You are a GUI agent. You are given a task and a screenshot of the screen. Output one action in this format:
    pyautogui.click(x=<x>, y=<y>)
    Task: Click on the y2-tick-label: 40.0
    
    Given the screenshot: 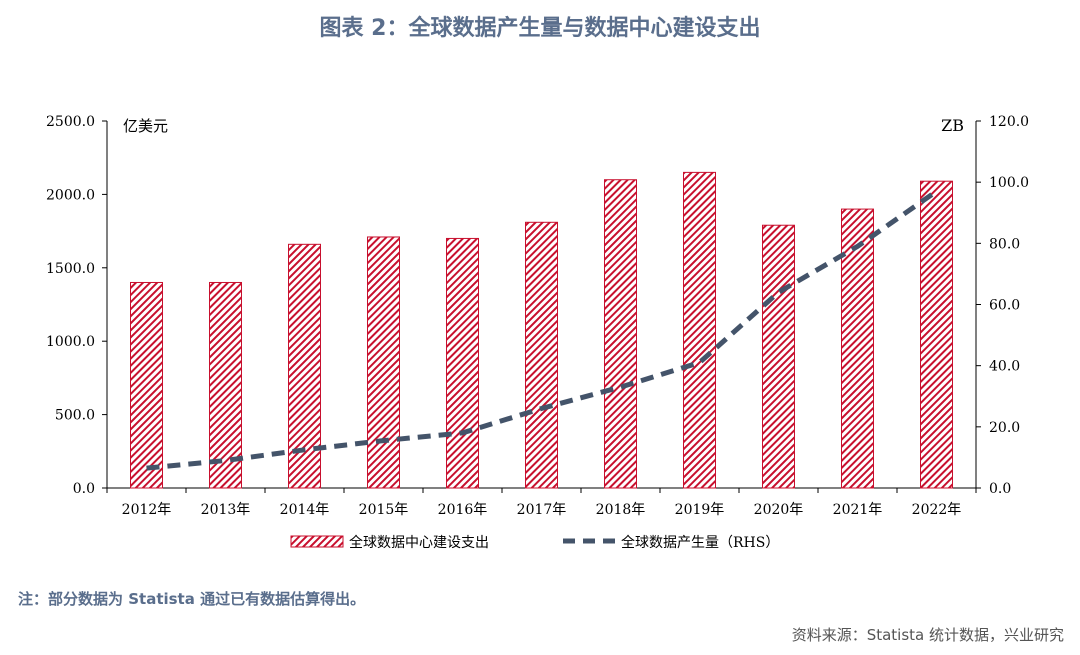 What is the action you would take?
    pyautogui.click(x=1004, y=367)
    